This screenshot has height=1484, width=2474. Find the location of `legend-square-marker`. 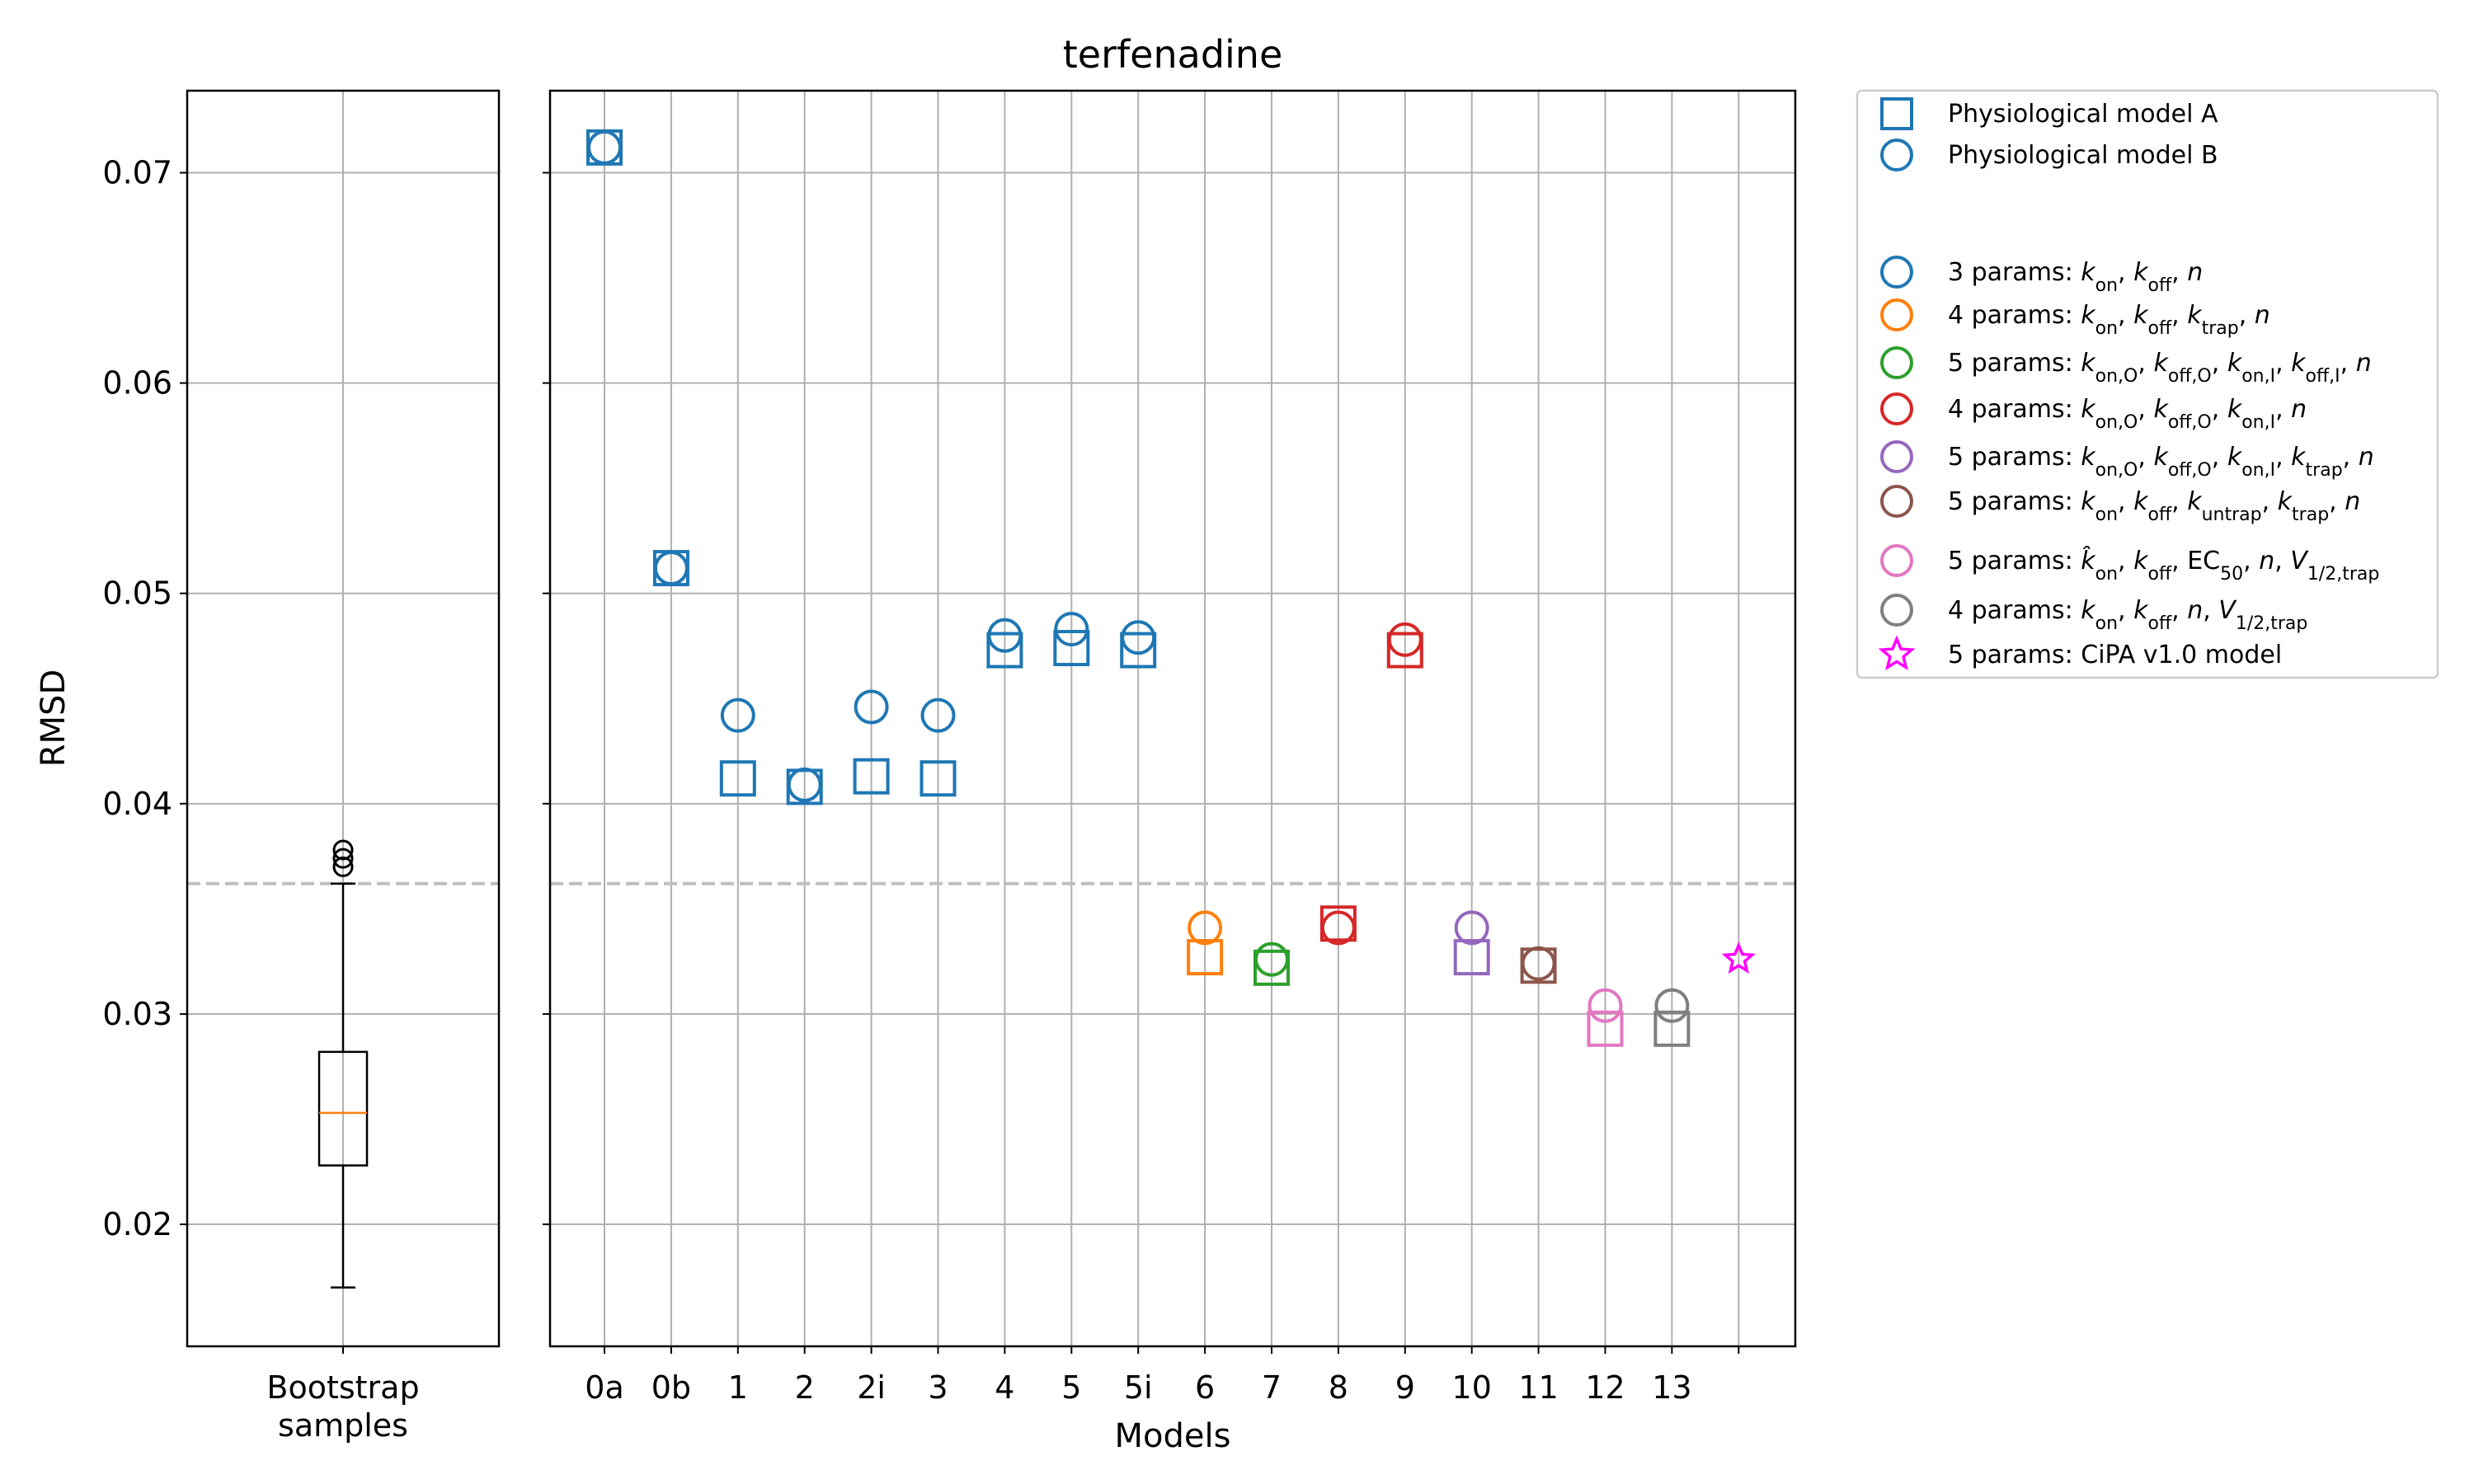

legend-square-marker is located at coordinates (1896, 113).